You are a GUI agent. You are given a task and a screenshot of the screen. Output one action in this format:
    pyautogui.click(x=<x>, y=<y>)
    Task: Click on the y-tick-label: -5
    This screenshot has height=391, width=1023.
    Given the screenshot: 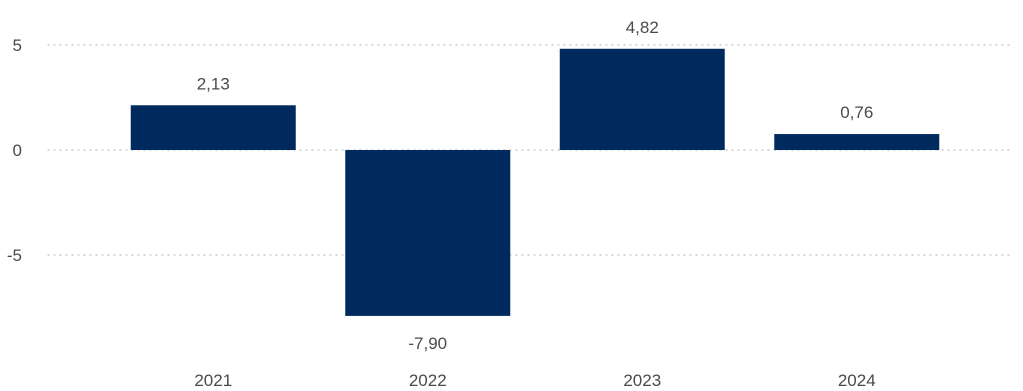 What is the action you would take?
    pyautogui.click(x=14, y=255)
    